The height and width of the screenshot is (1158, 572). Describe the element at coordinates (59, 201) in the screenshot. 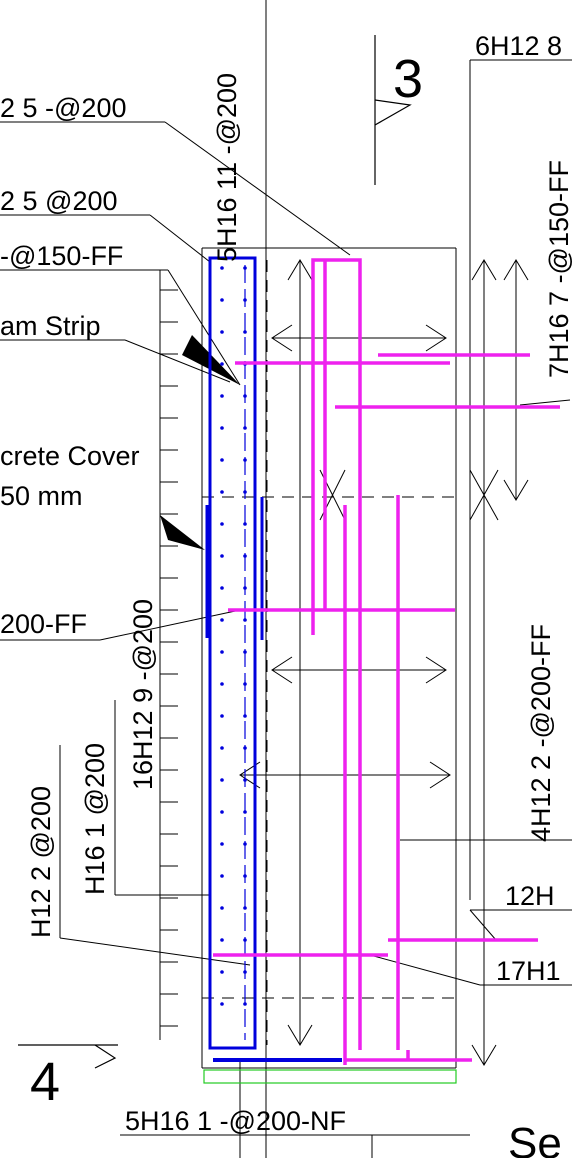

I see `label-top-left-2: 2 5 @200` at that location.